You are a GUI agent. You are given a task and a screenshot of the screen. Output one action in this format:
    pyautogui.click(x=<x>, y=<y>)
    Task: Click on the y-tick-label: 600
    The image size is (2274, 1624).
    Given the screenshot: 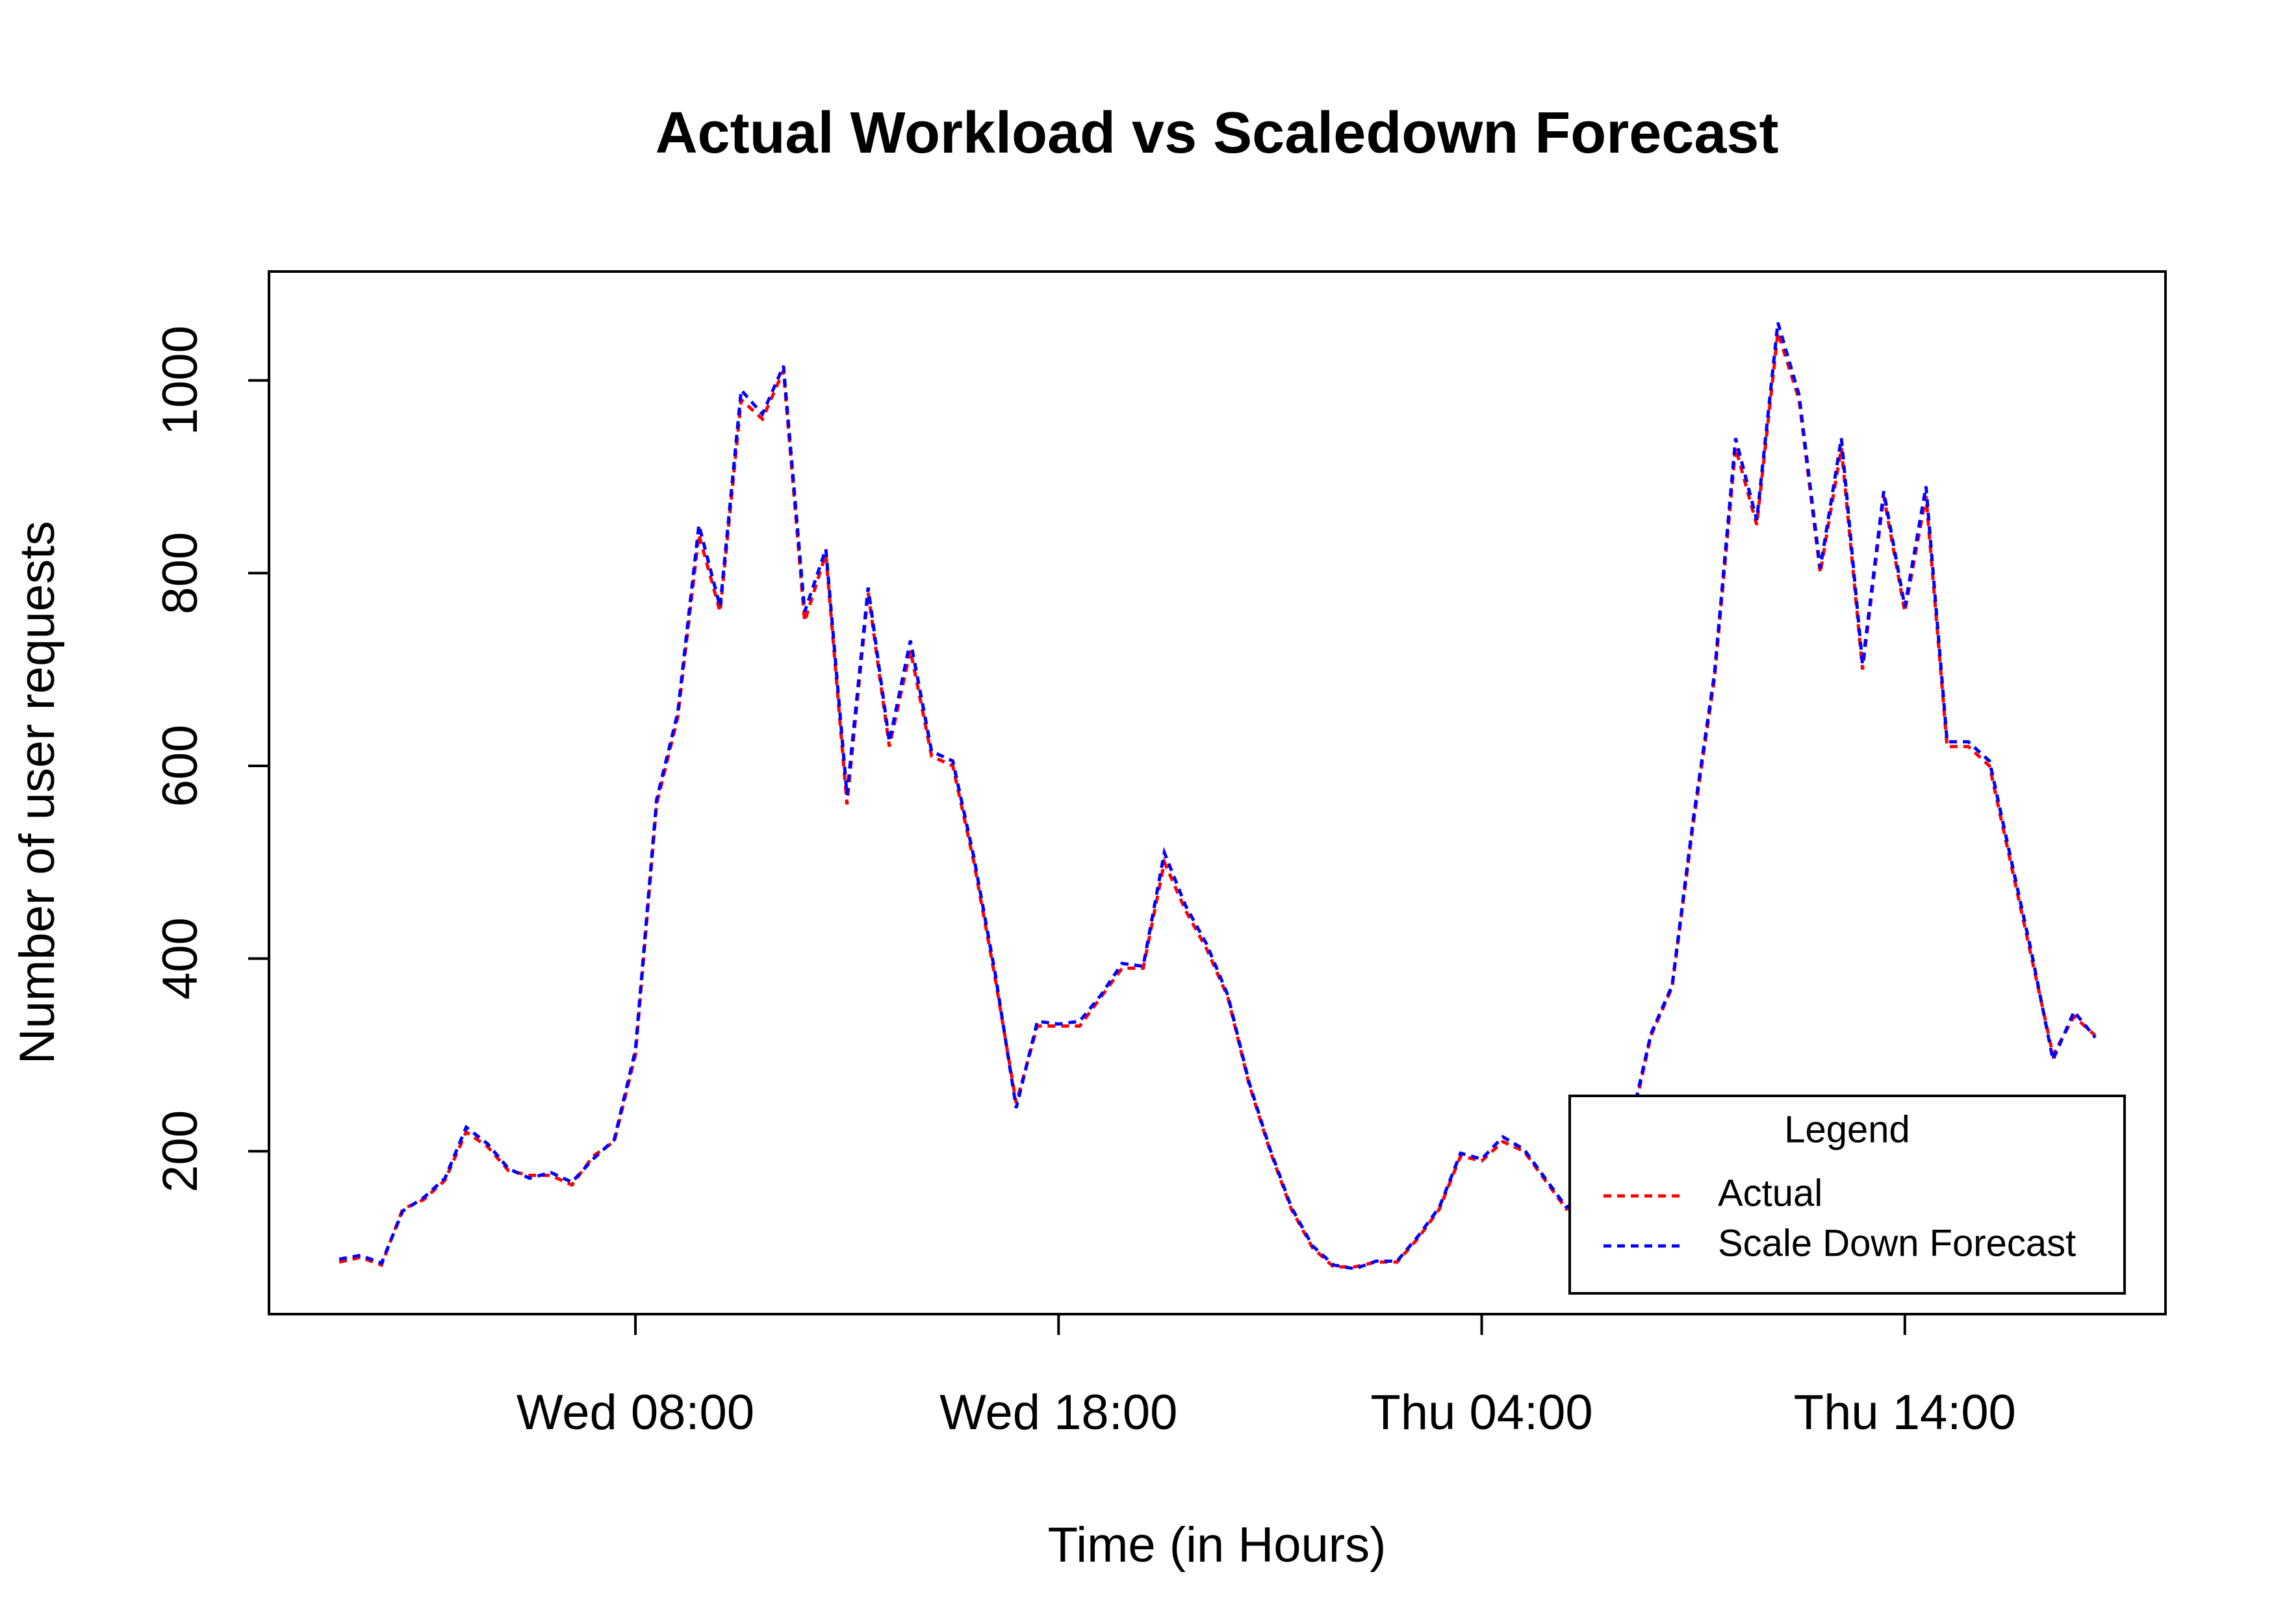 What is the action you would take?
    pyautogui.click(x=180, y=766)
    